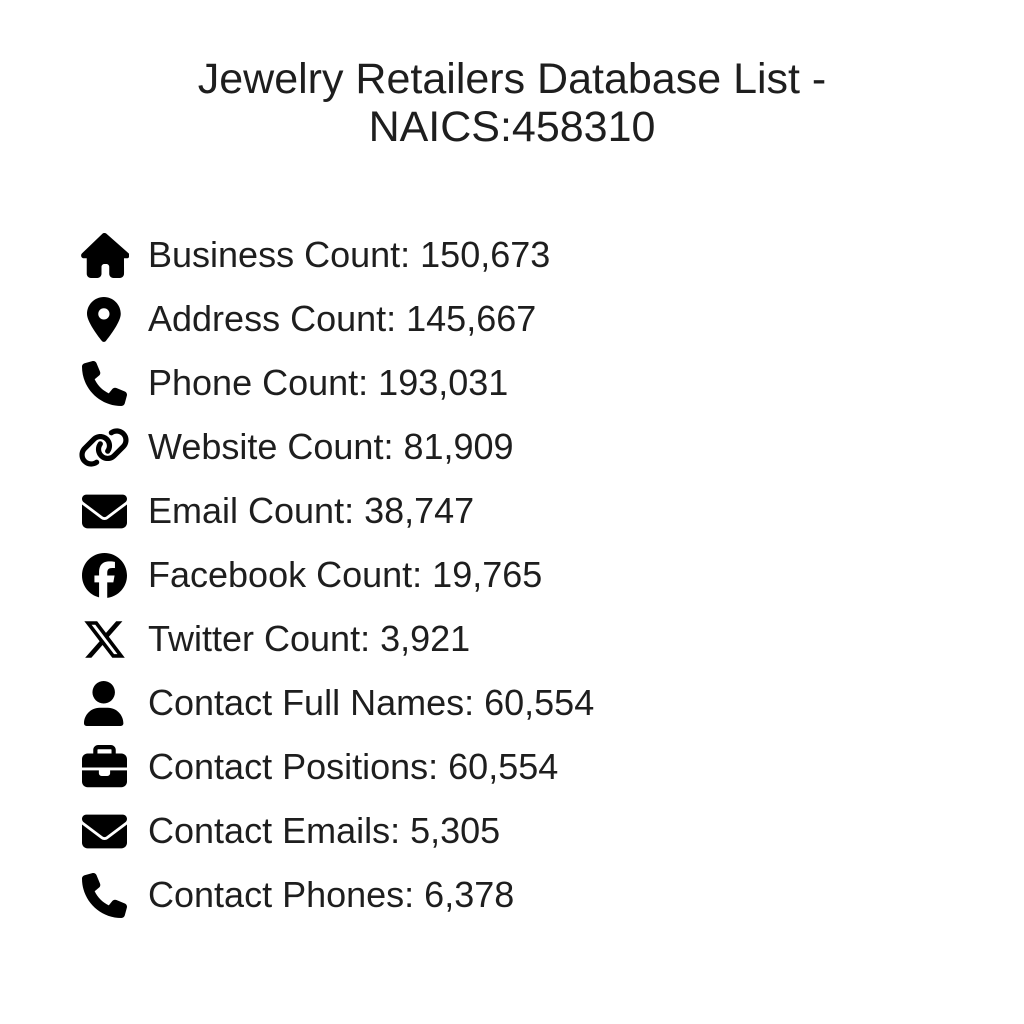 Image resolution: width=1024 pixels, height=1024 pixels. Describe the element at coordinates (324, 830) in the screenshot. I see `stat-text: Contact Emails: 5,305` at that location.